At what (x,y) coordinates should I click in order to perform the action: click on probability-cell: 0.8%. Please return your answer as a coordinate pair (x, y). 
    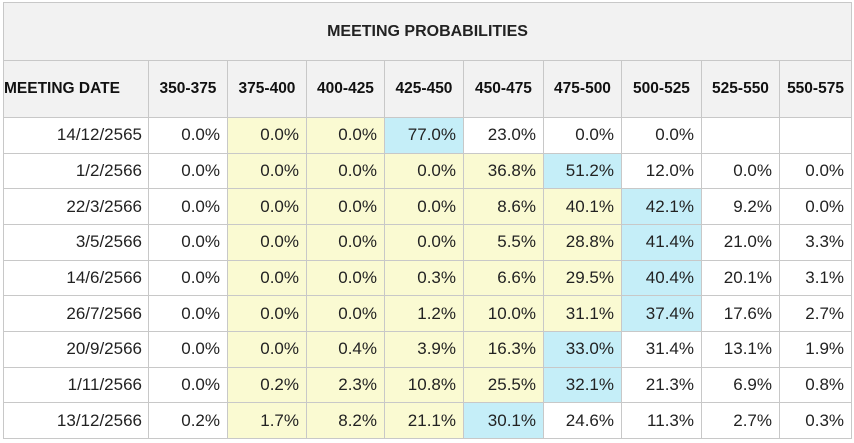
    Looking at the image, I should click on (815, 385).